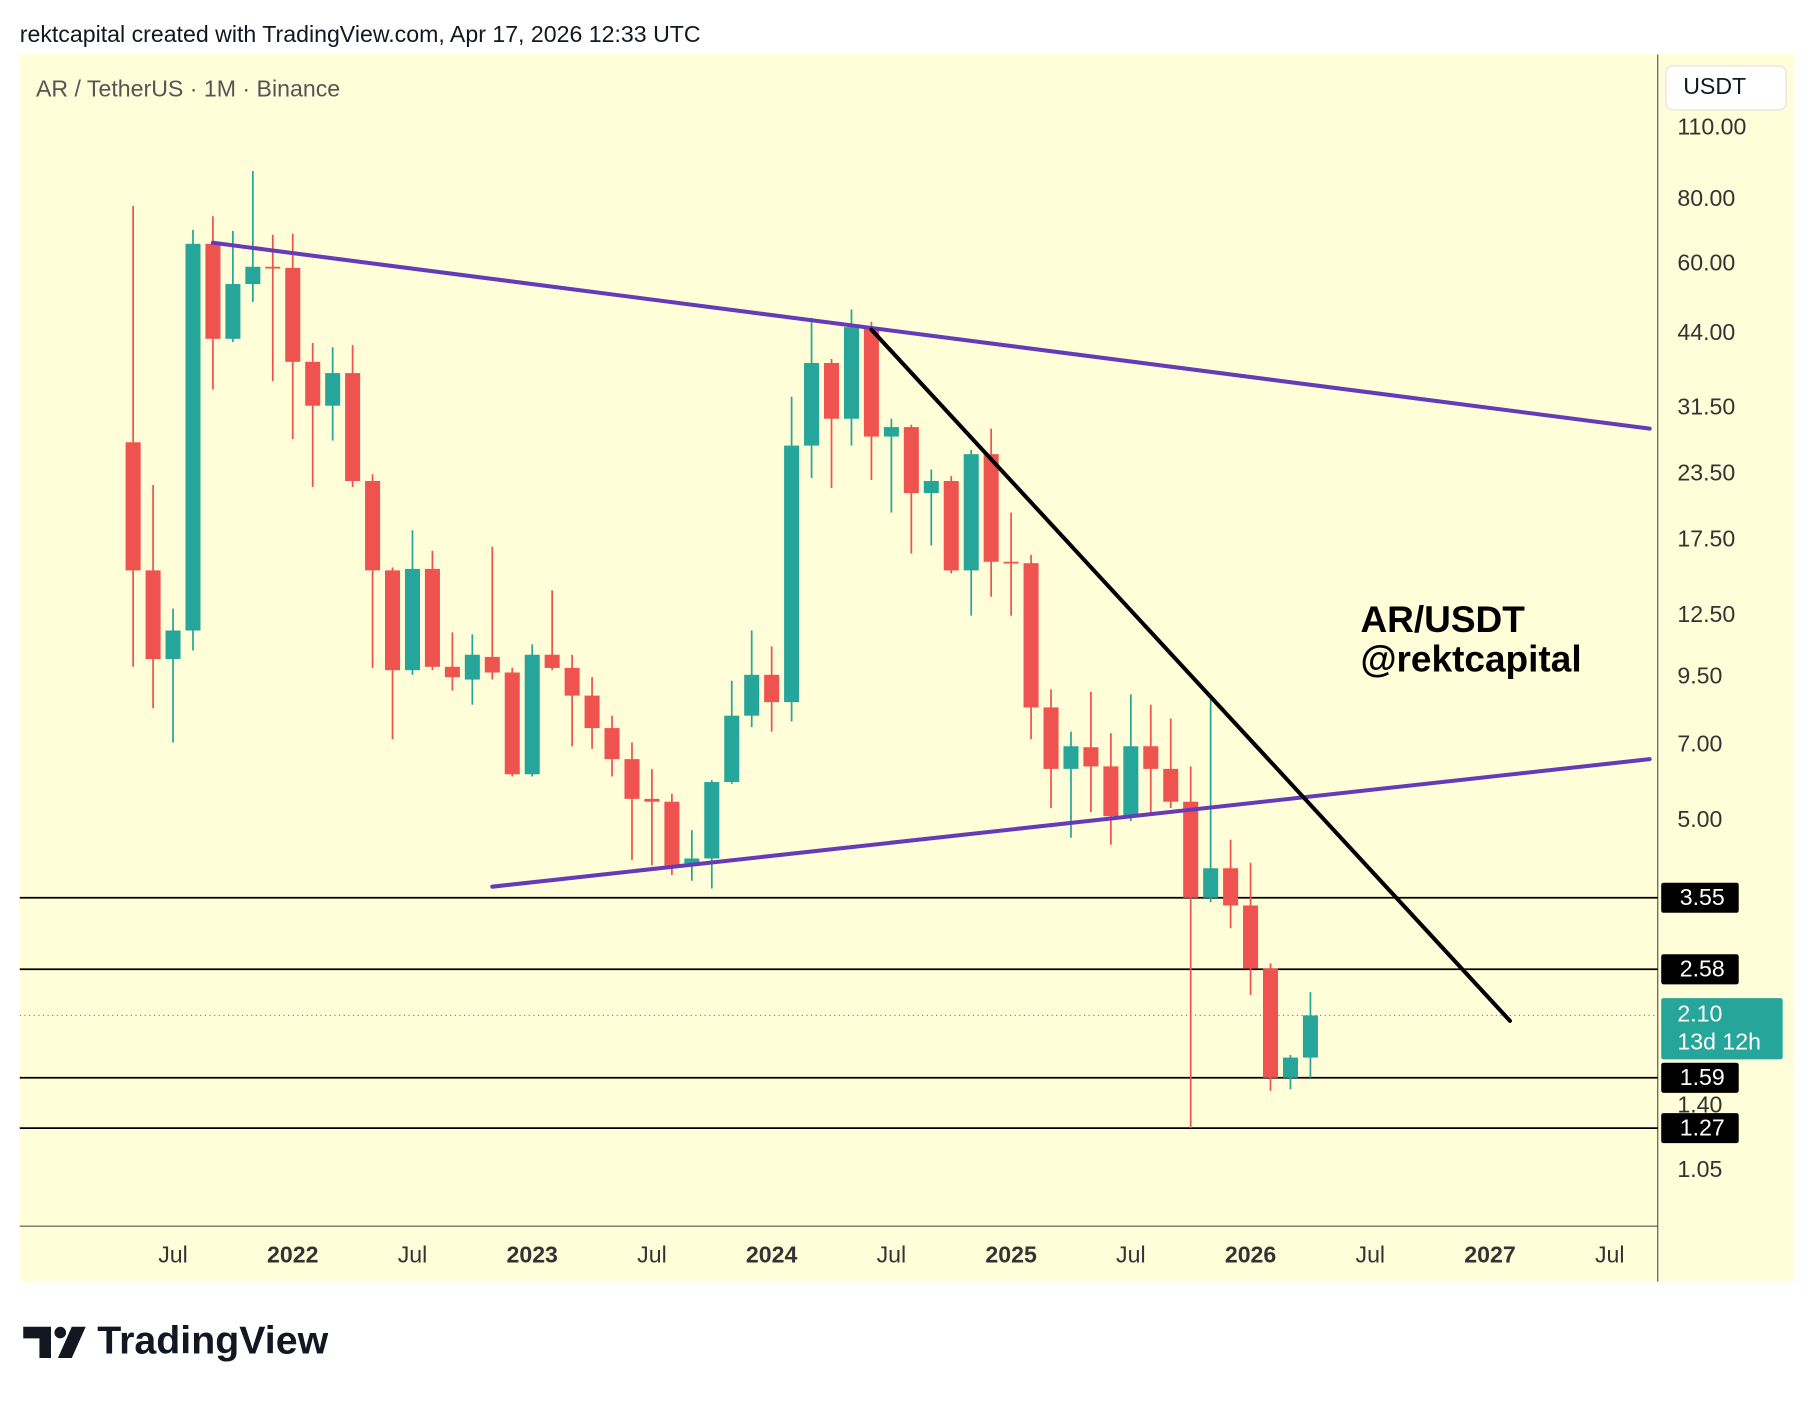  What do you see at coordinates (1706, 332) in the screenshot?
I see `y-tick-label: 44.00` at bounding box center [1706, 332].